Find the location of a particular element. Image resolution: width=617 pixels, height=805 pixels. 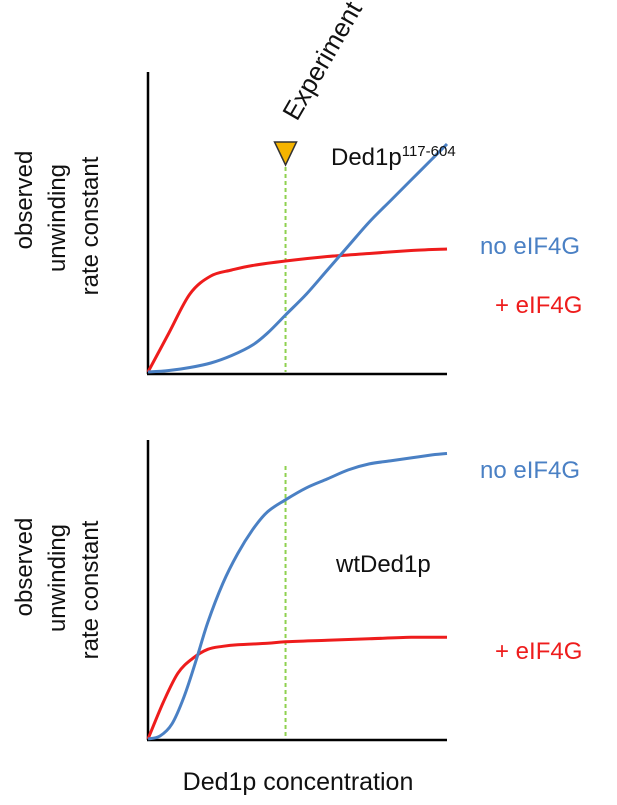

bottom-series-plus-eif4g is located at coordinates (297, 687).